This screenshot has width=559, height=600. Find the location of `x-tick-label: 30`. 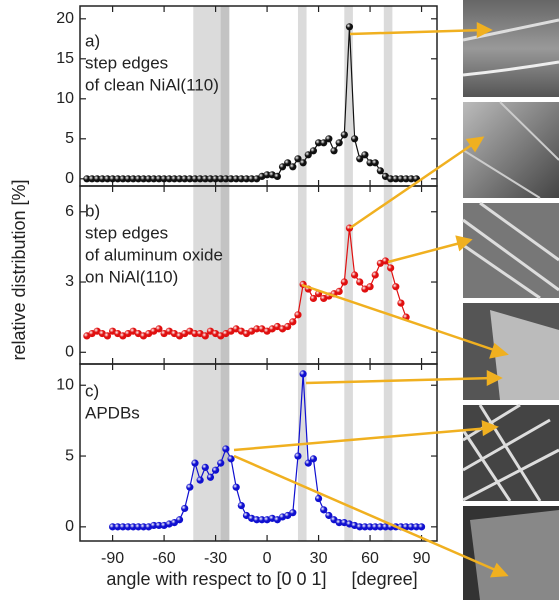

x-tick-label: 30 is located at coordinates (319, 558).